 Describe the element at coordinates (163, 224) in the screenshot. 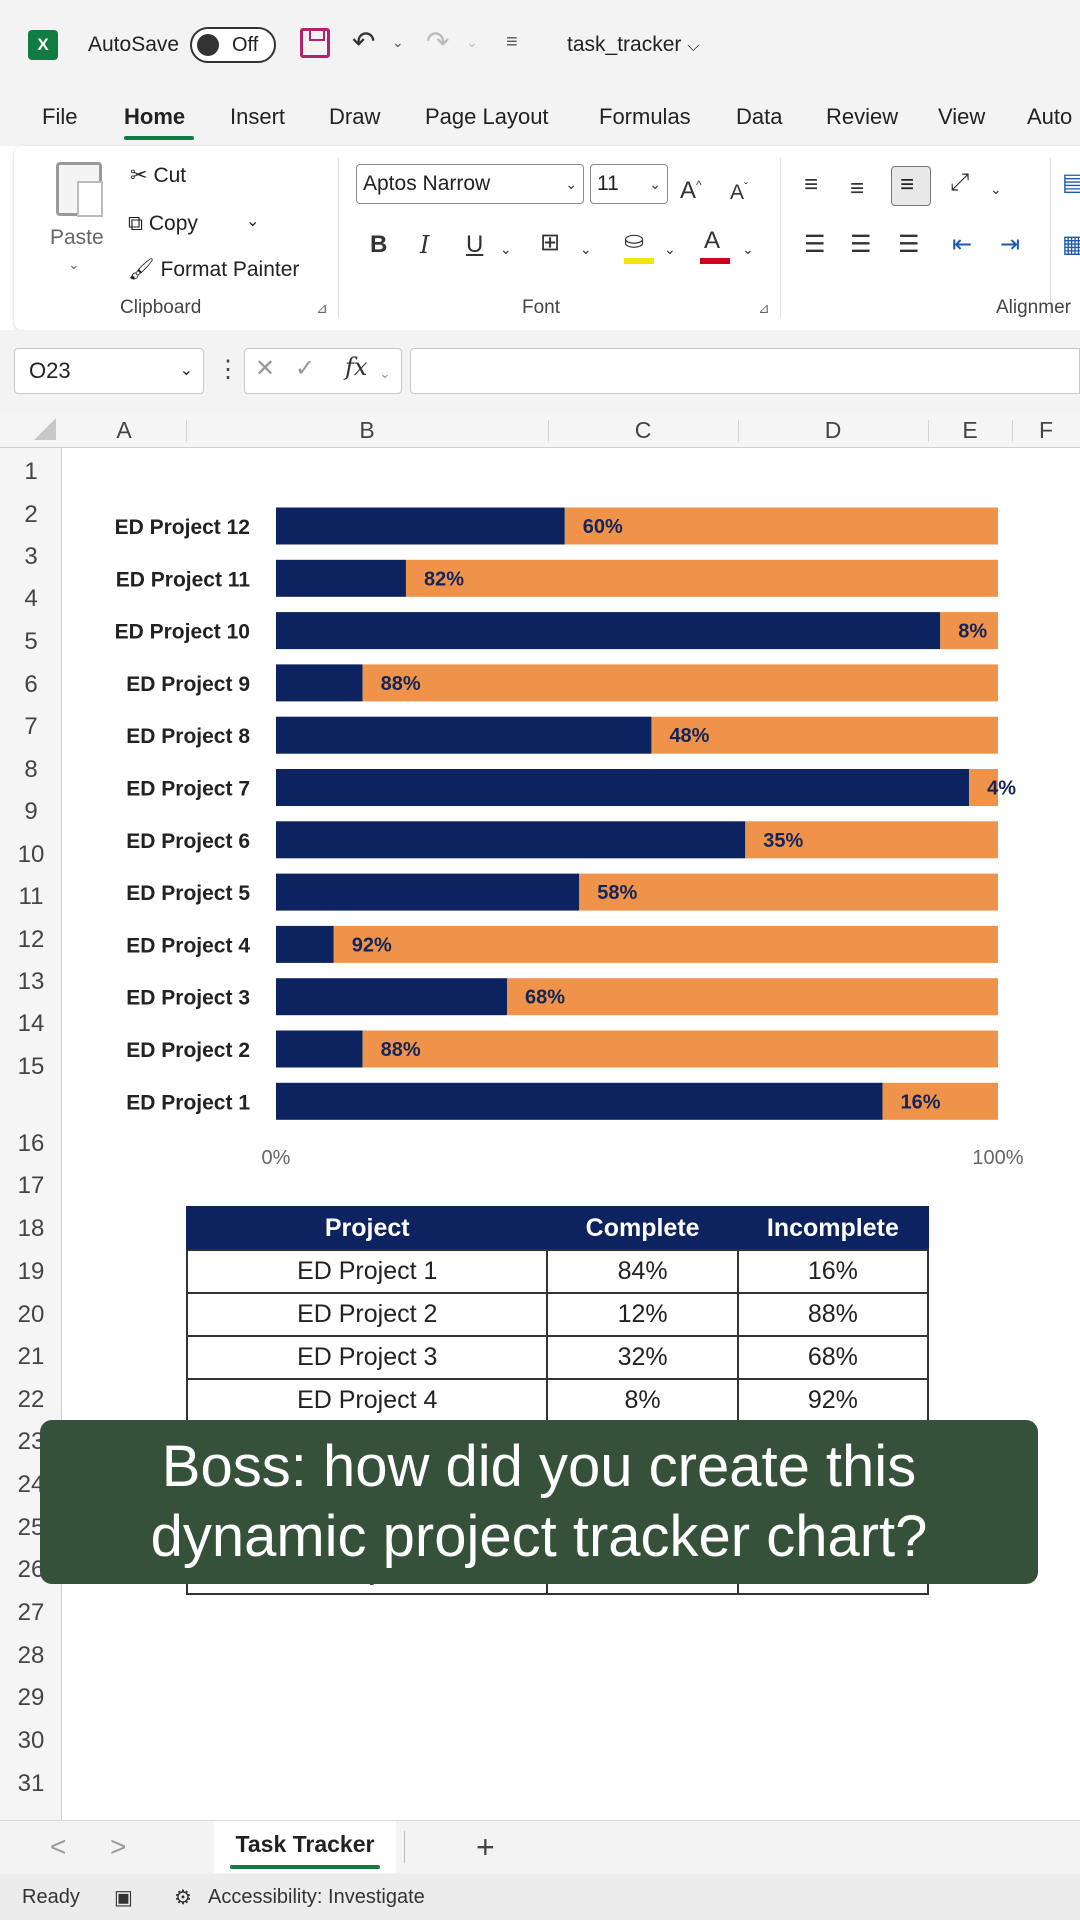

I see `copy-button: ⧉ Copy` at that location.